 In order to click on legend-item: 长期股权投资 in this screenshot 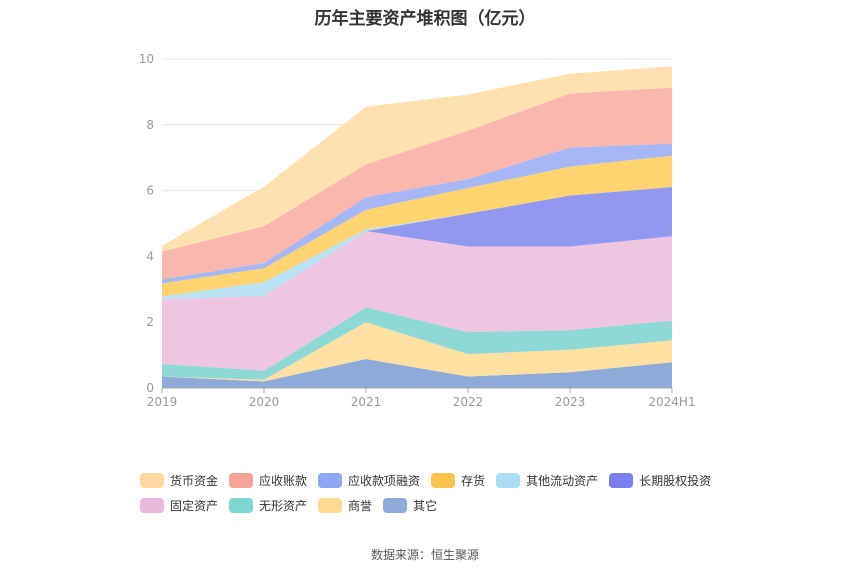, I will do `click(660, 480)`.